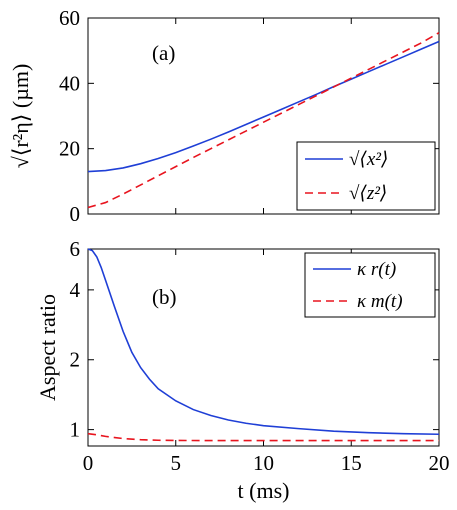 The image size is (457, 510). I want to click on legend: κ r(t) κ m(t), so click(370, 285).